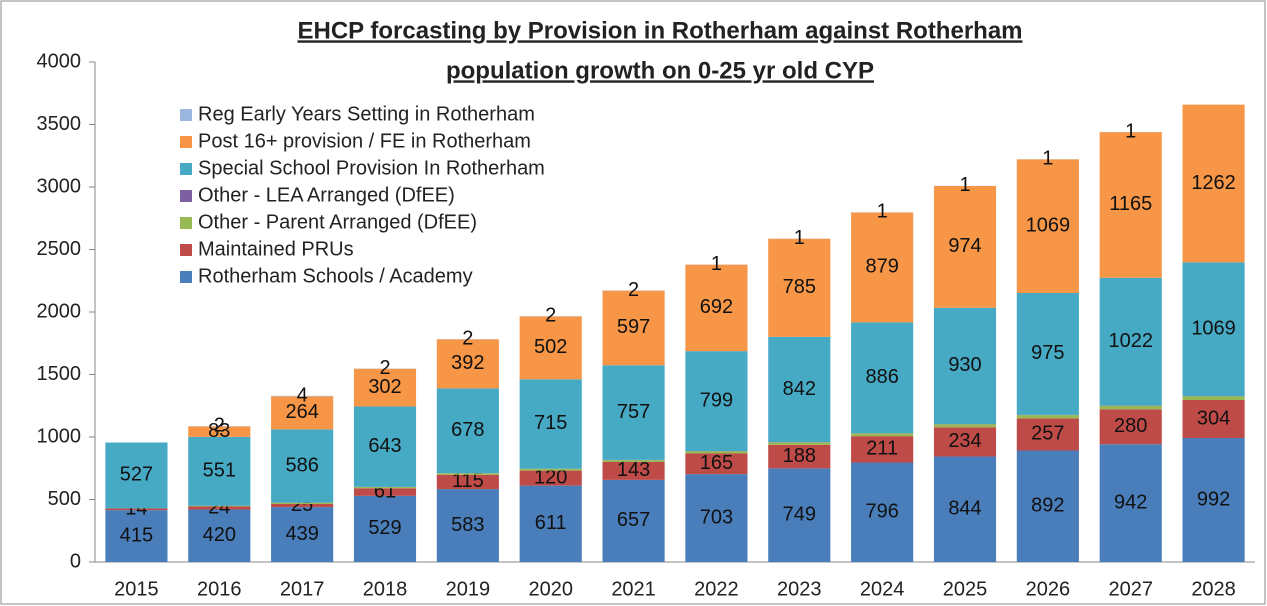  What do you see at coordinates (384, 387) in the screenshot?
I see `data-label: 302` at bounding box center [384, 387].